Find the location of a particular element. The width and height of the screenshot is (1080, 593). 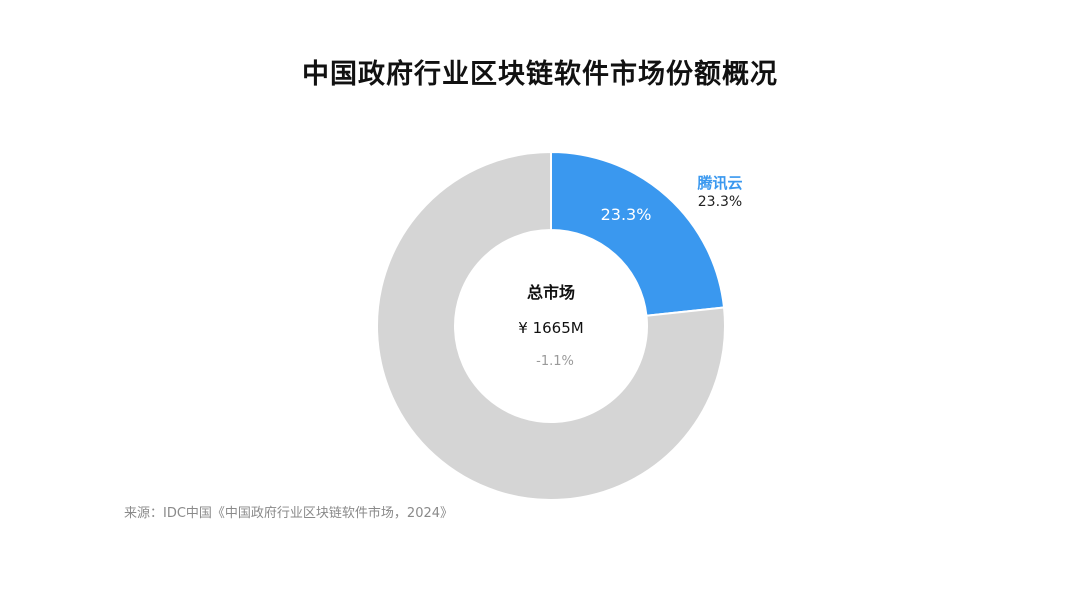

slice-inner-label: 23.3% is located at coordinates (626, 214).